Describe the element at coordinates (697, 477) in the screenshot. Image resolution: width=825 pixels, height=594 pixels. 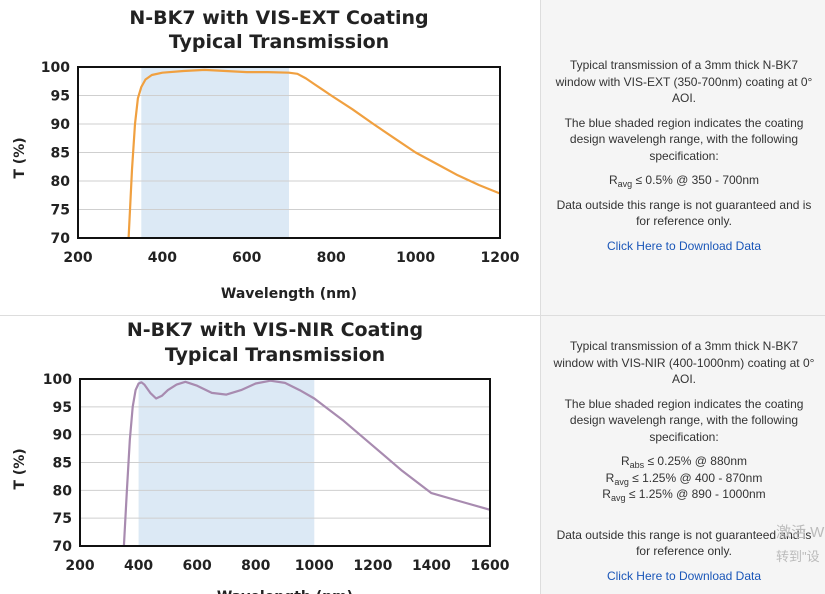
I see `spec-value: ≤ 1.25% @ 400 - 870nm` at that location.